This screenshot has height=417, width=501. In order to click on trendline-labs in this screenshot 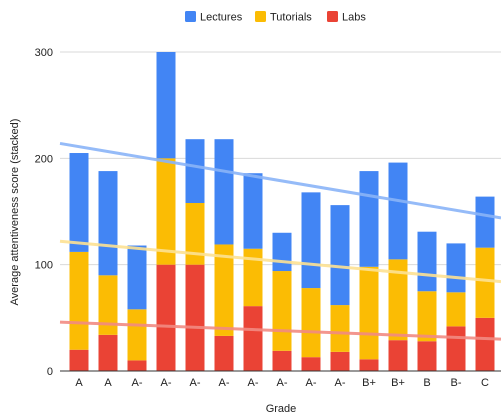, I will do `click(280, 330)`.